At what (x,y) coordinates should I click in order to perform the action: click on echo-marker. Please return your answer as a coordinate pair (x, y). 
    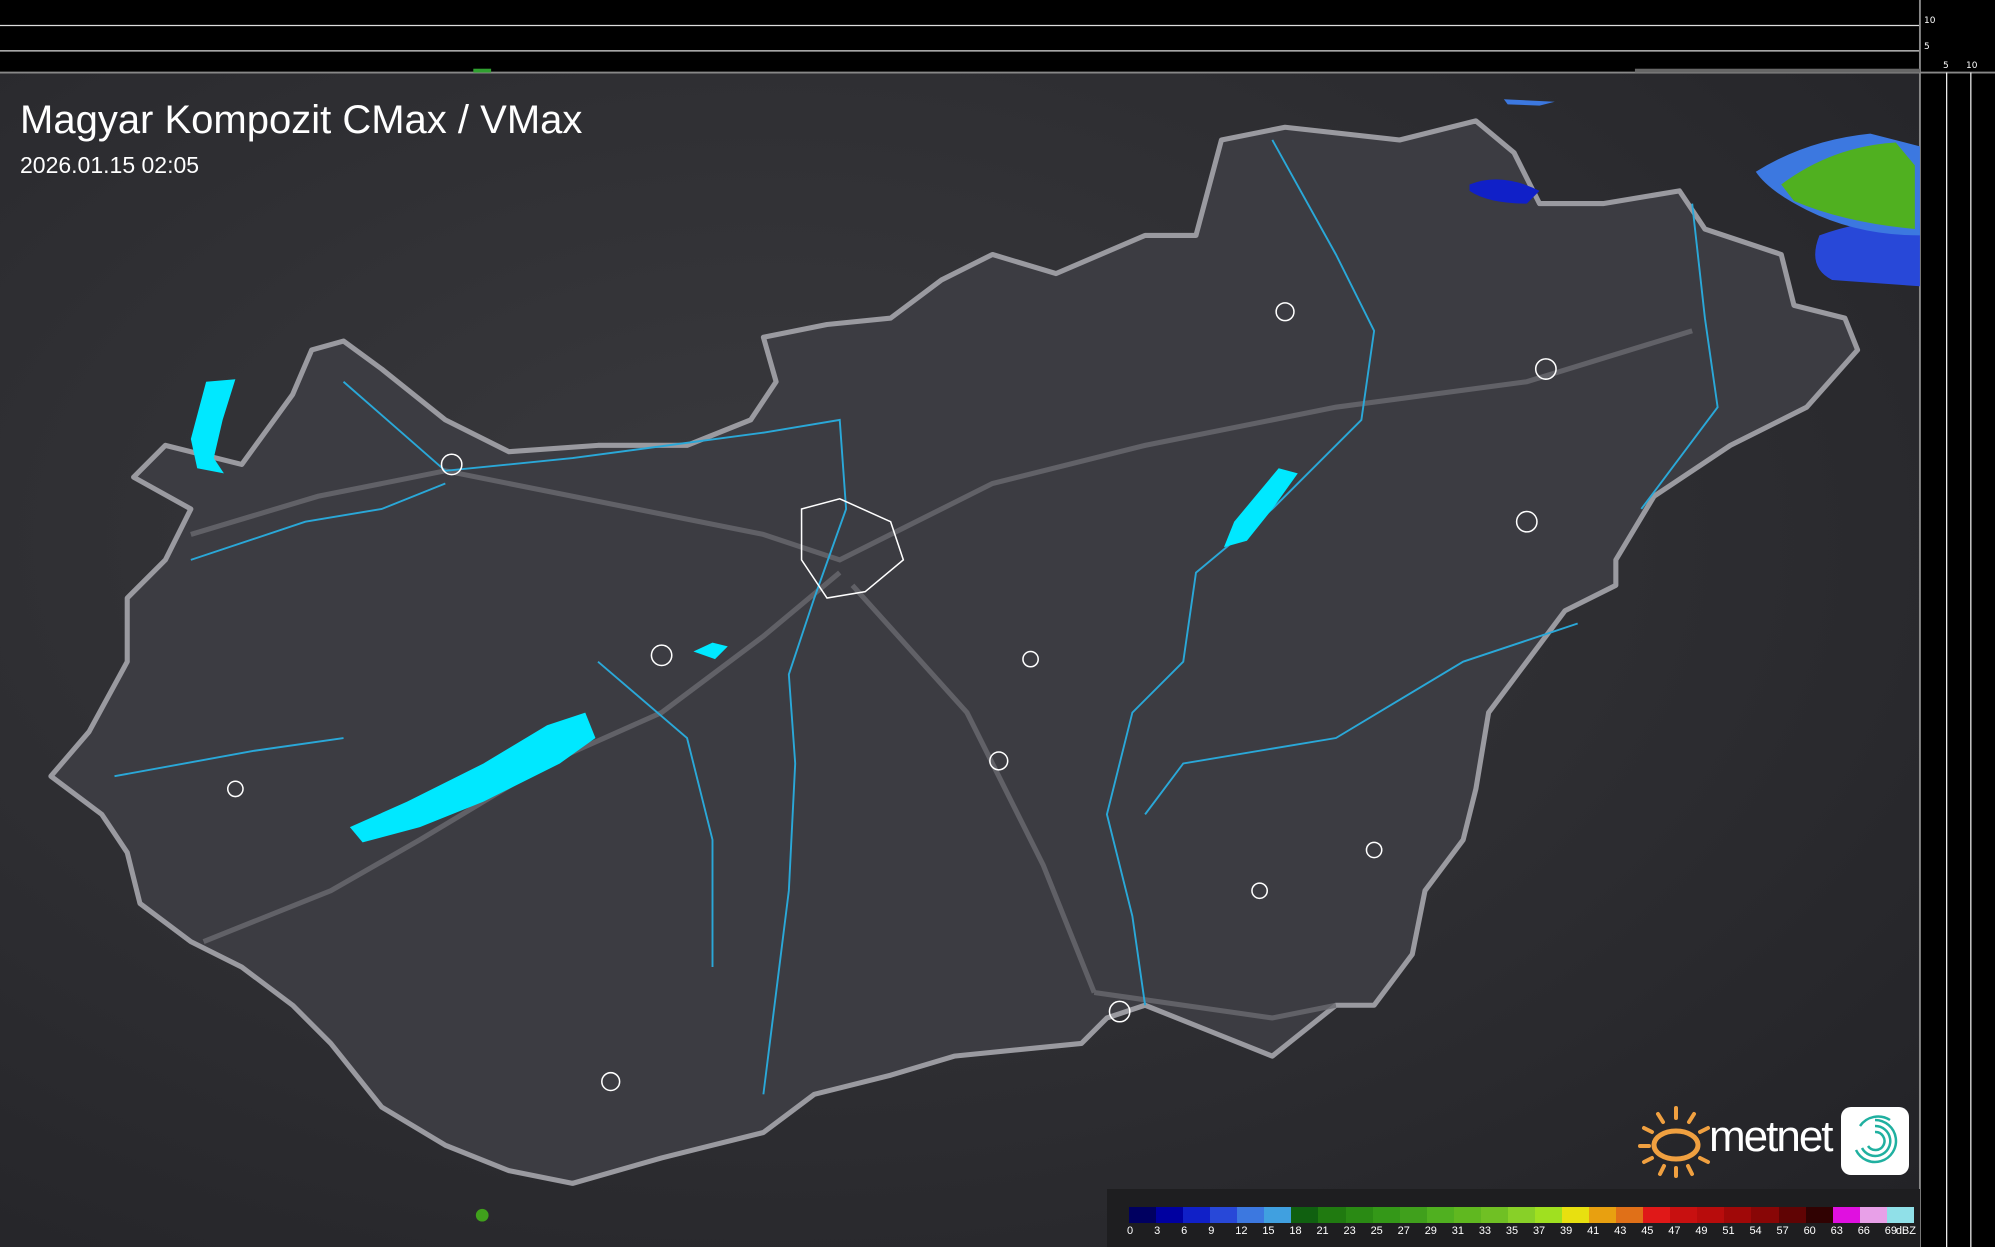
    Looking at the image, I should click on (482, 70).